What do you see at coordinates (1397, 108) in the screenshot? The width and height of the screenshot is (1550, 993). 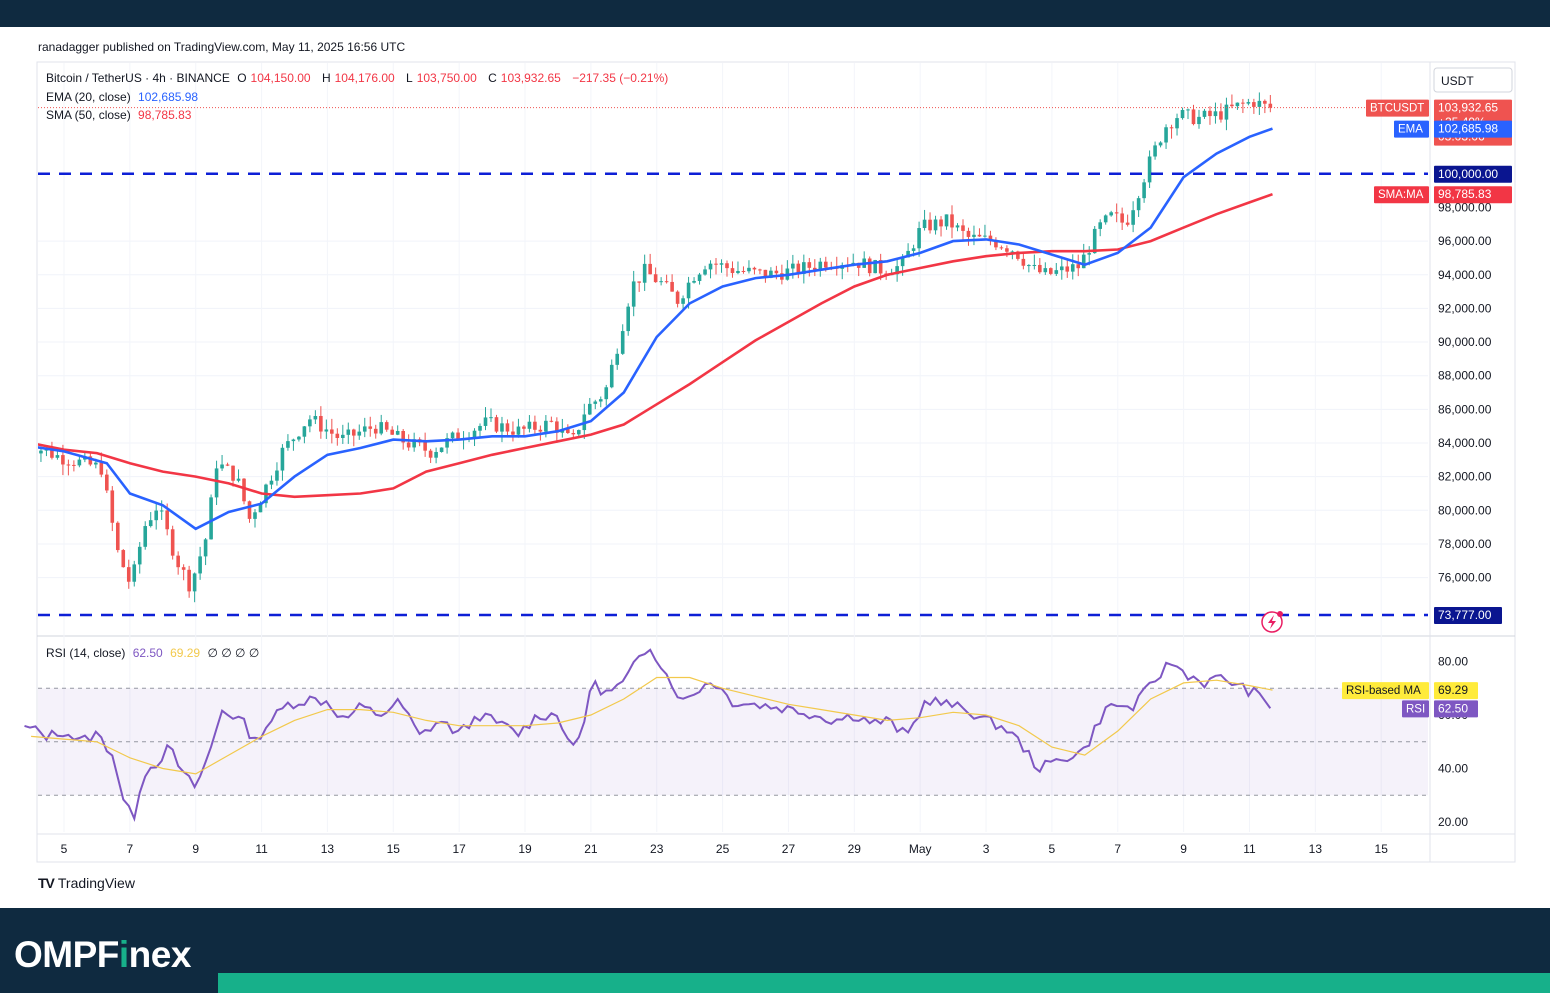 I see `symbol-tag-bg` at bounding box center [1397, 108].